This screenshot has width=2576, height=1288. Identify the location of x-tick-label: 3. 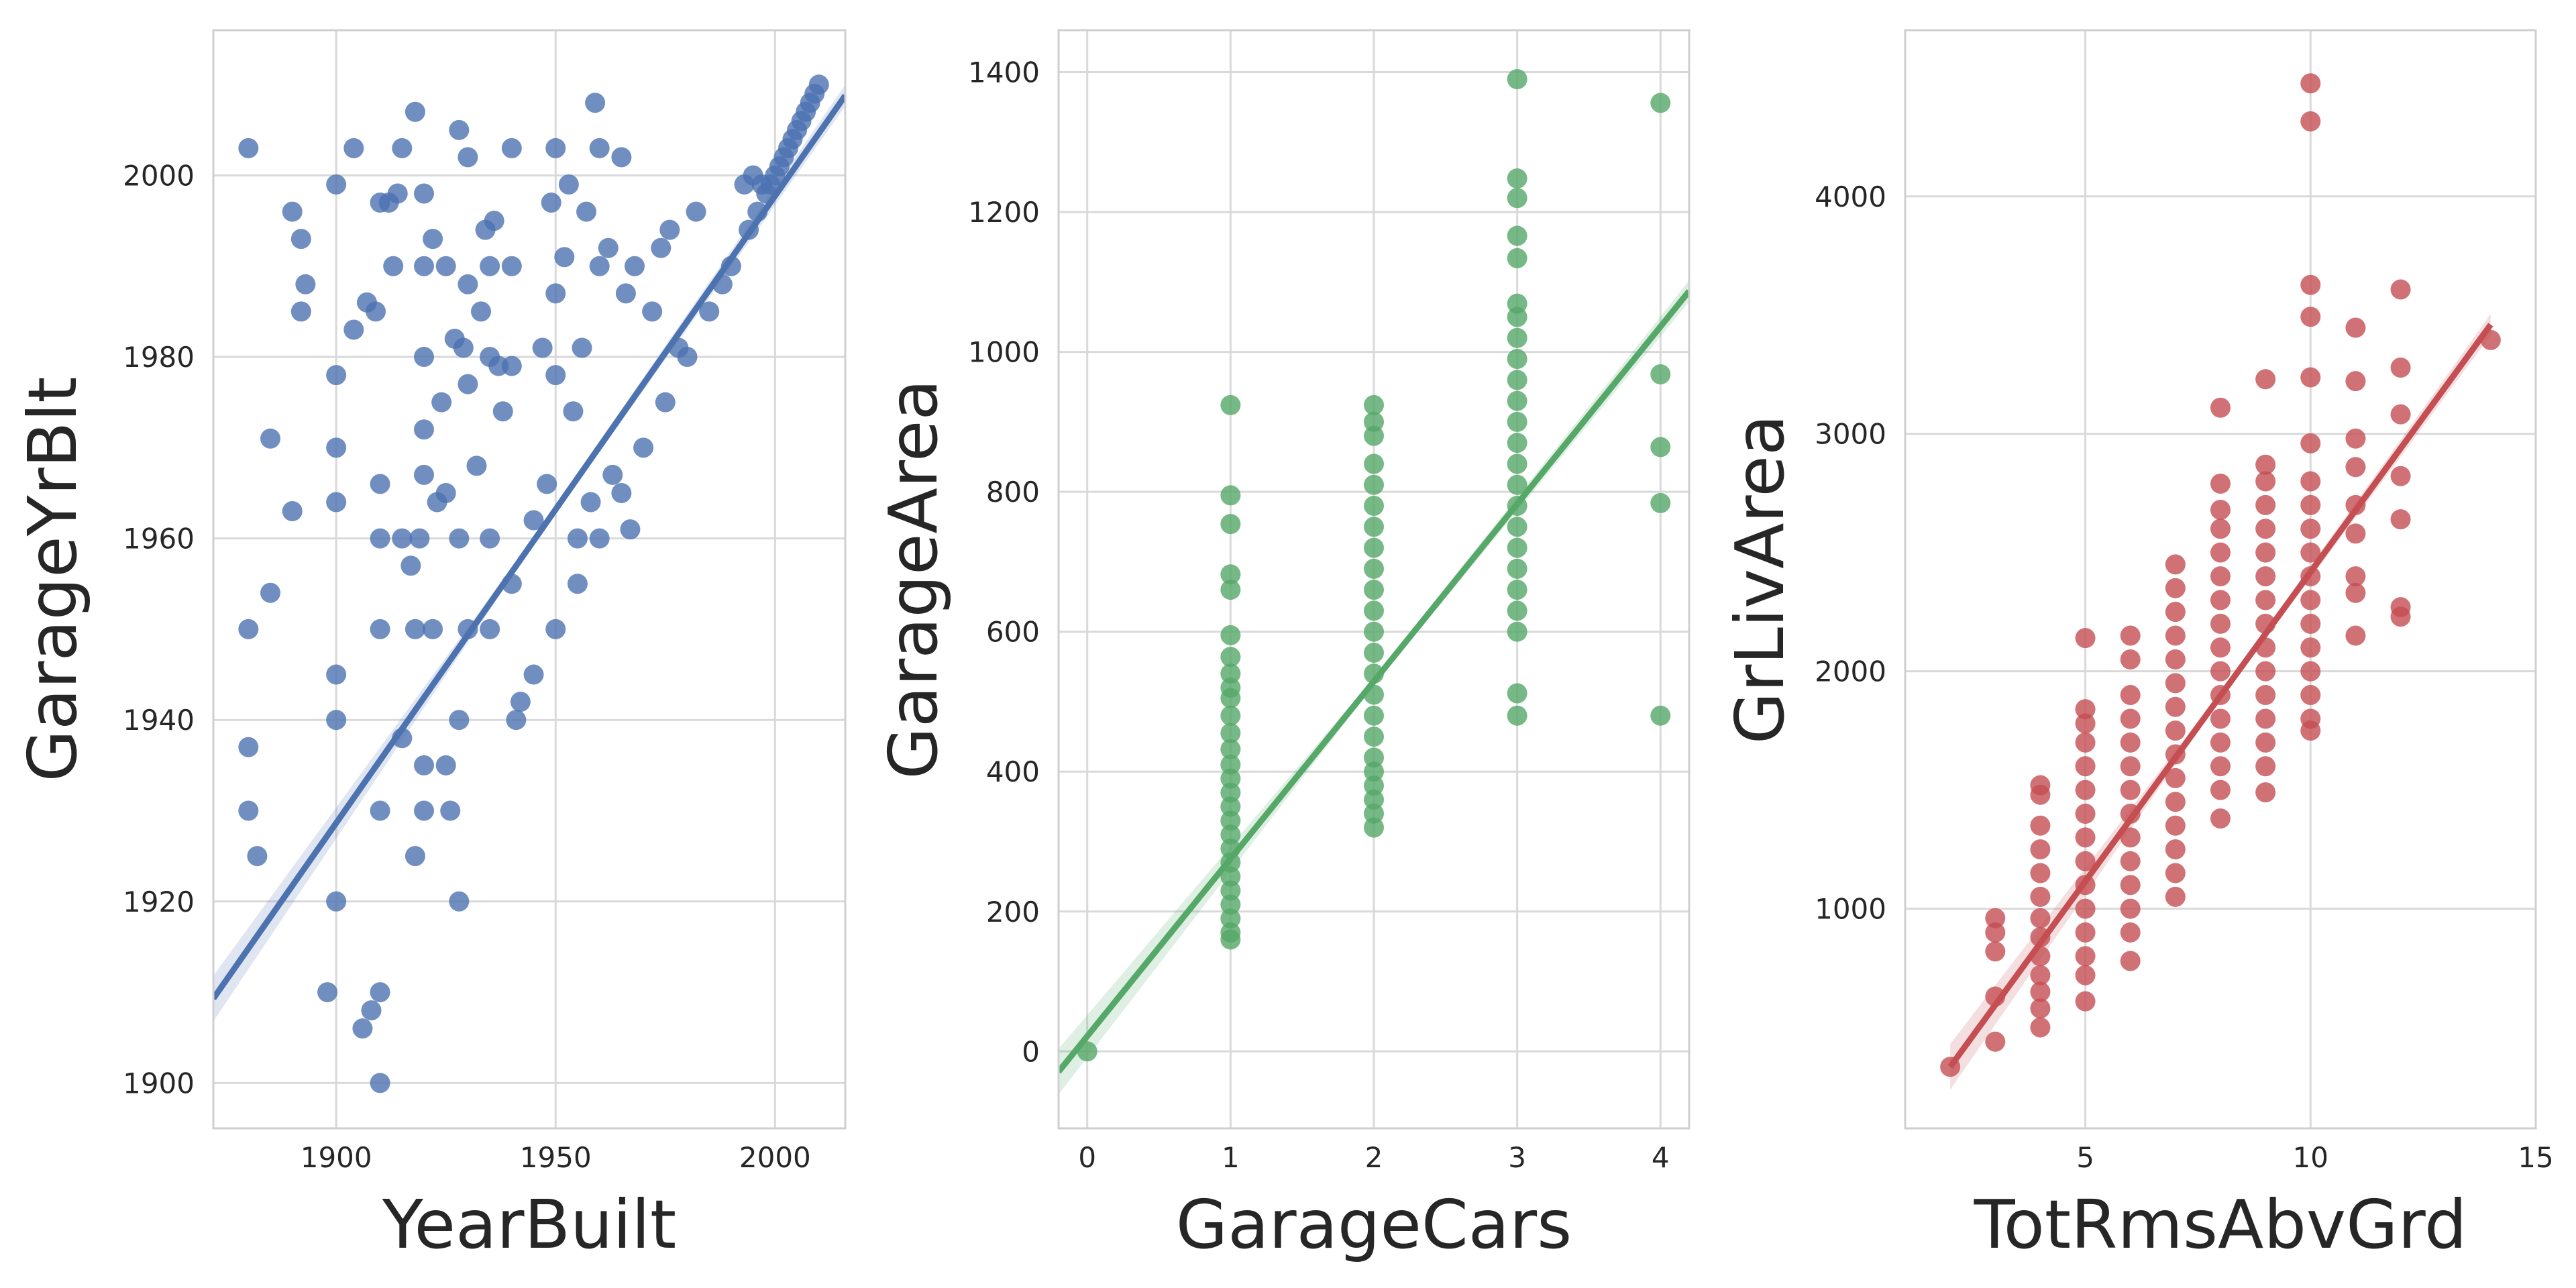
(1517, 1157).